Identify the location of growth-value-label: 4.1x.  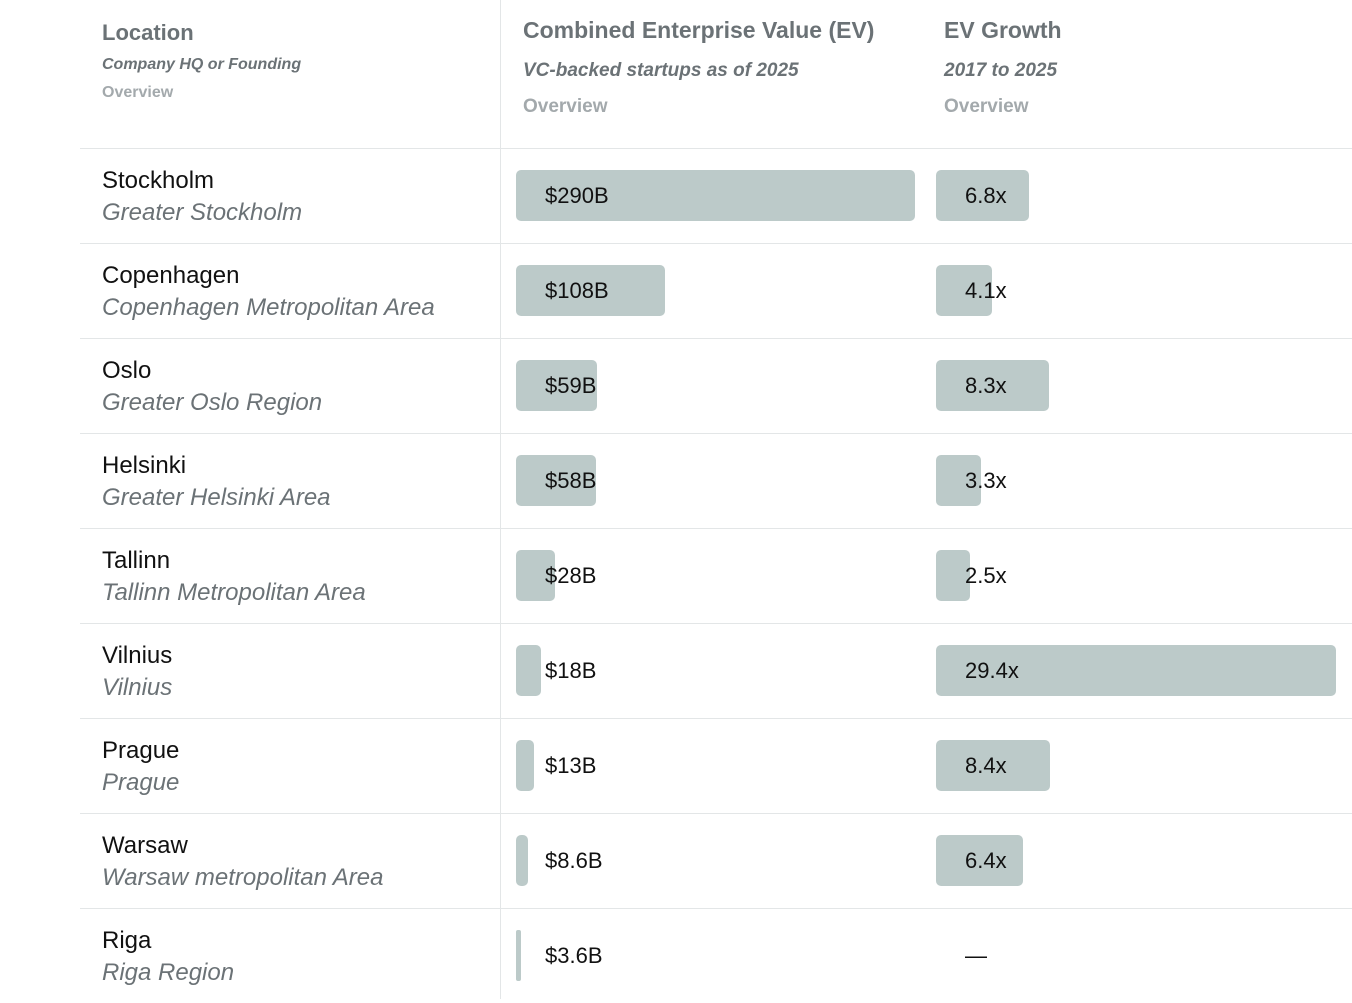
(986, 290).